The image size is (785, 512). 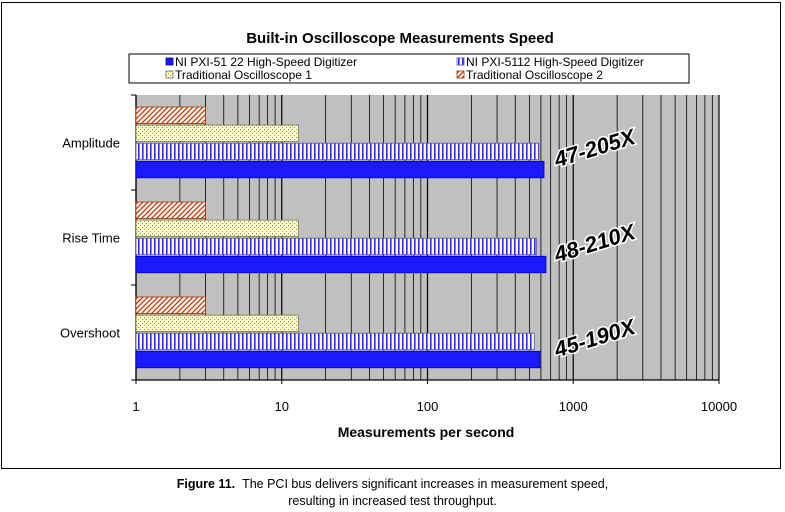 What do you see at coordinates (217, 323) in the screenshot?
I see `bar-3-overshoot` at bounding box center [217, 323].